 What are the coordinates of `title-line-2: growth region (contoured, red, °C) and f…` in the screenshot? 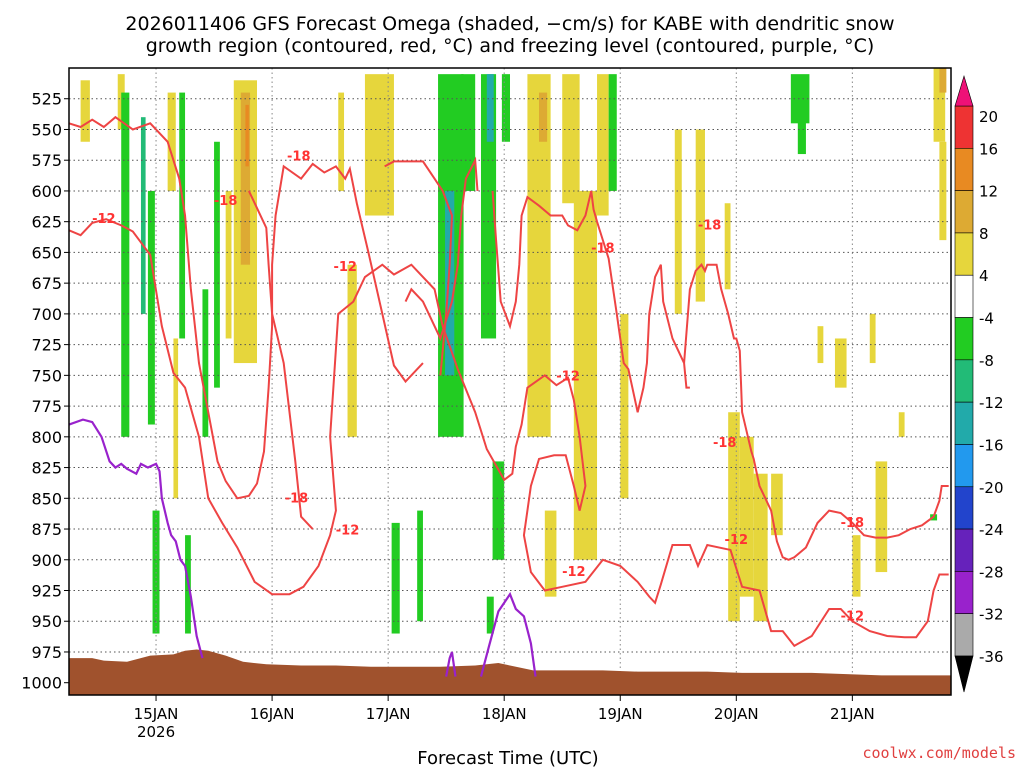 It's located at (510, 46).